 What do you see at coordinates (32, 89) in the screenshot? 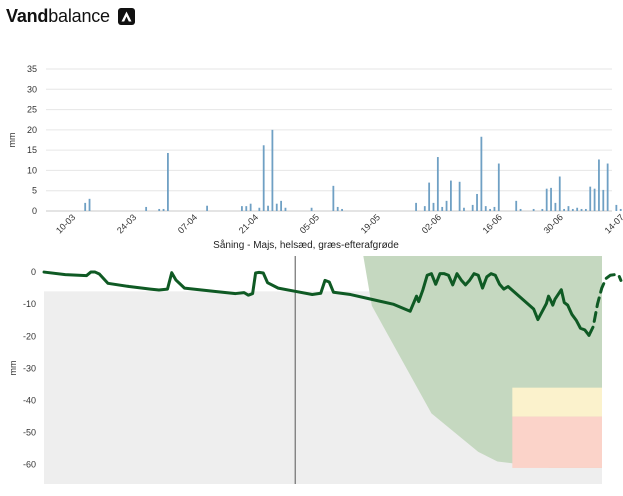
I see `y-tick-label: 30` at bounding box center [32, 89].